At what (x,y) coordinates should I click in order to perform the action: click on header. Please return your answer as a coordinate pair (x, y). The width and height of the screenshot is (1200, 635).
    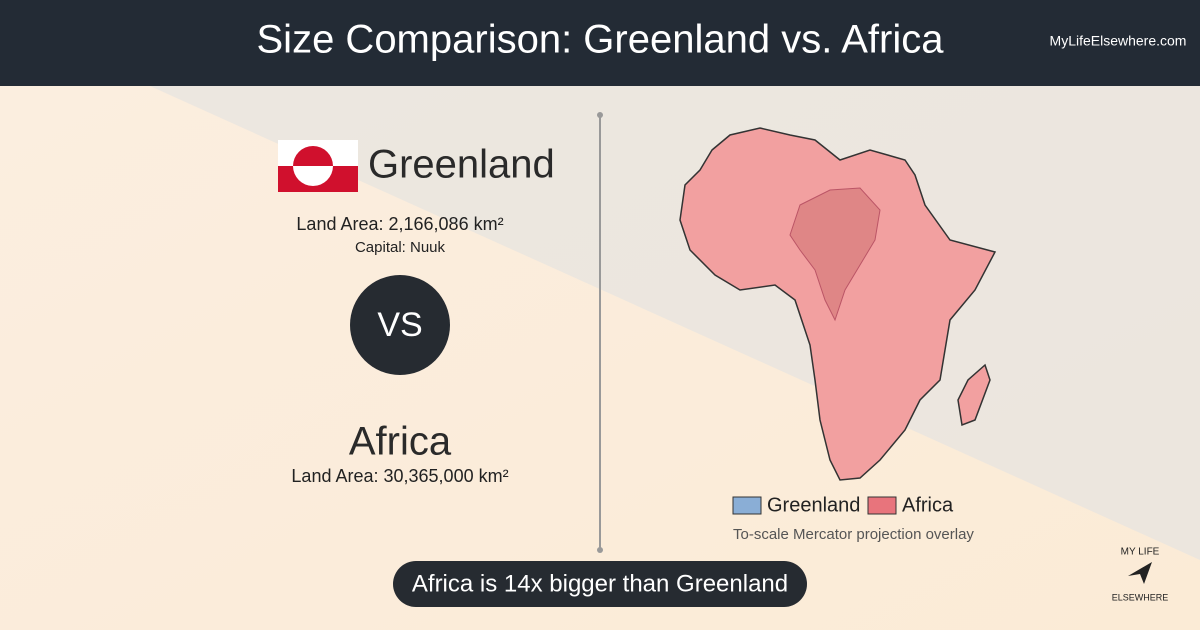
    Looking at the image, I should click on (600, 43).